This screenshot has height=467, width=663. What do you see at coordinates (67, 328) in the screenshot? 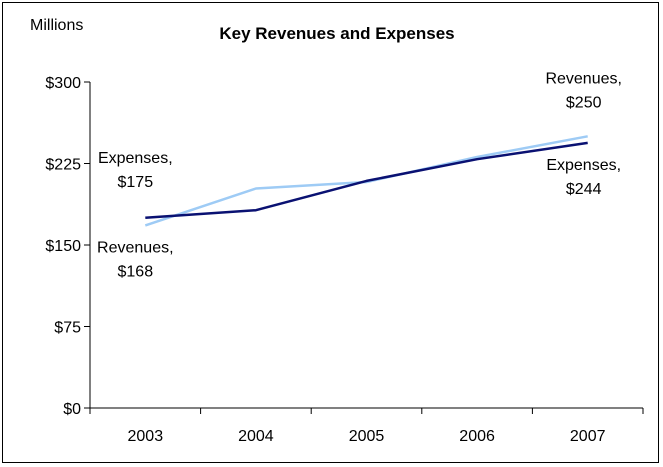
I see `y-tick-label: $75` at bounding box center [67, 328].